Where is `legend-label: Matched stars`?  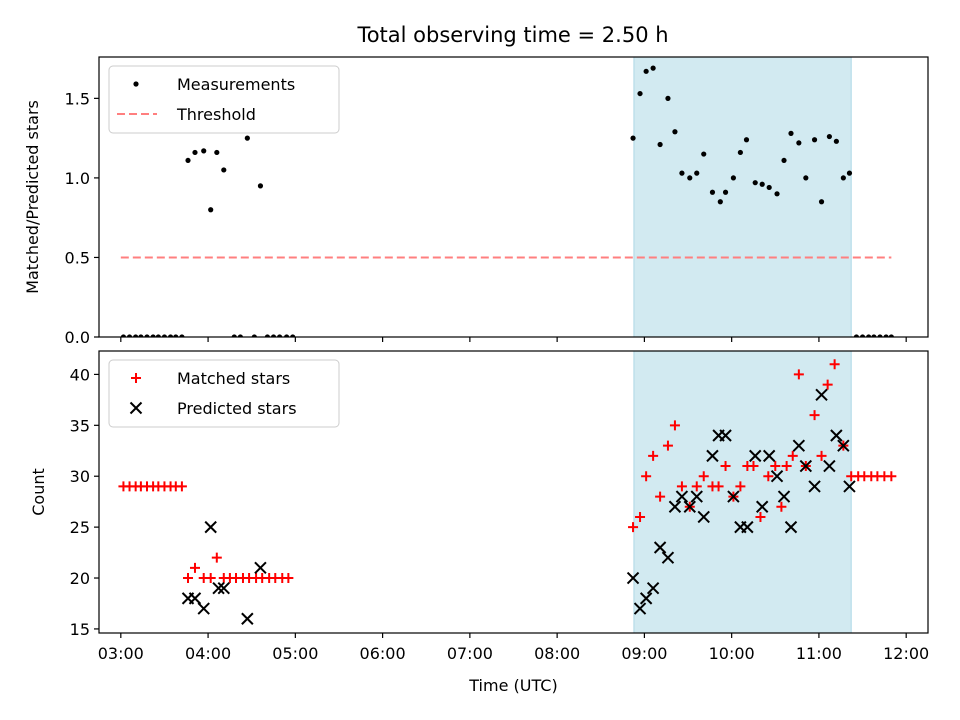 legend-label: Matched stars is located at coordinates (233, 378).